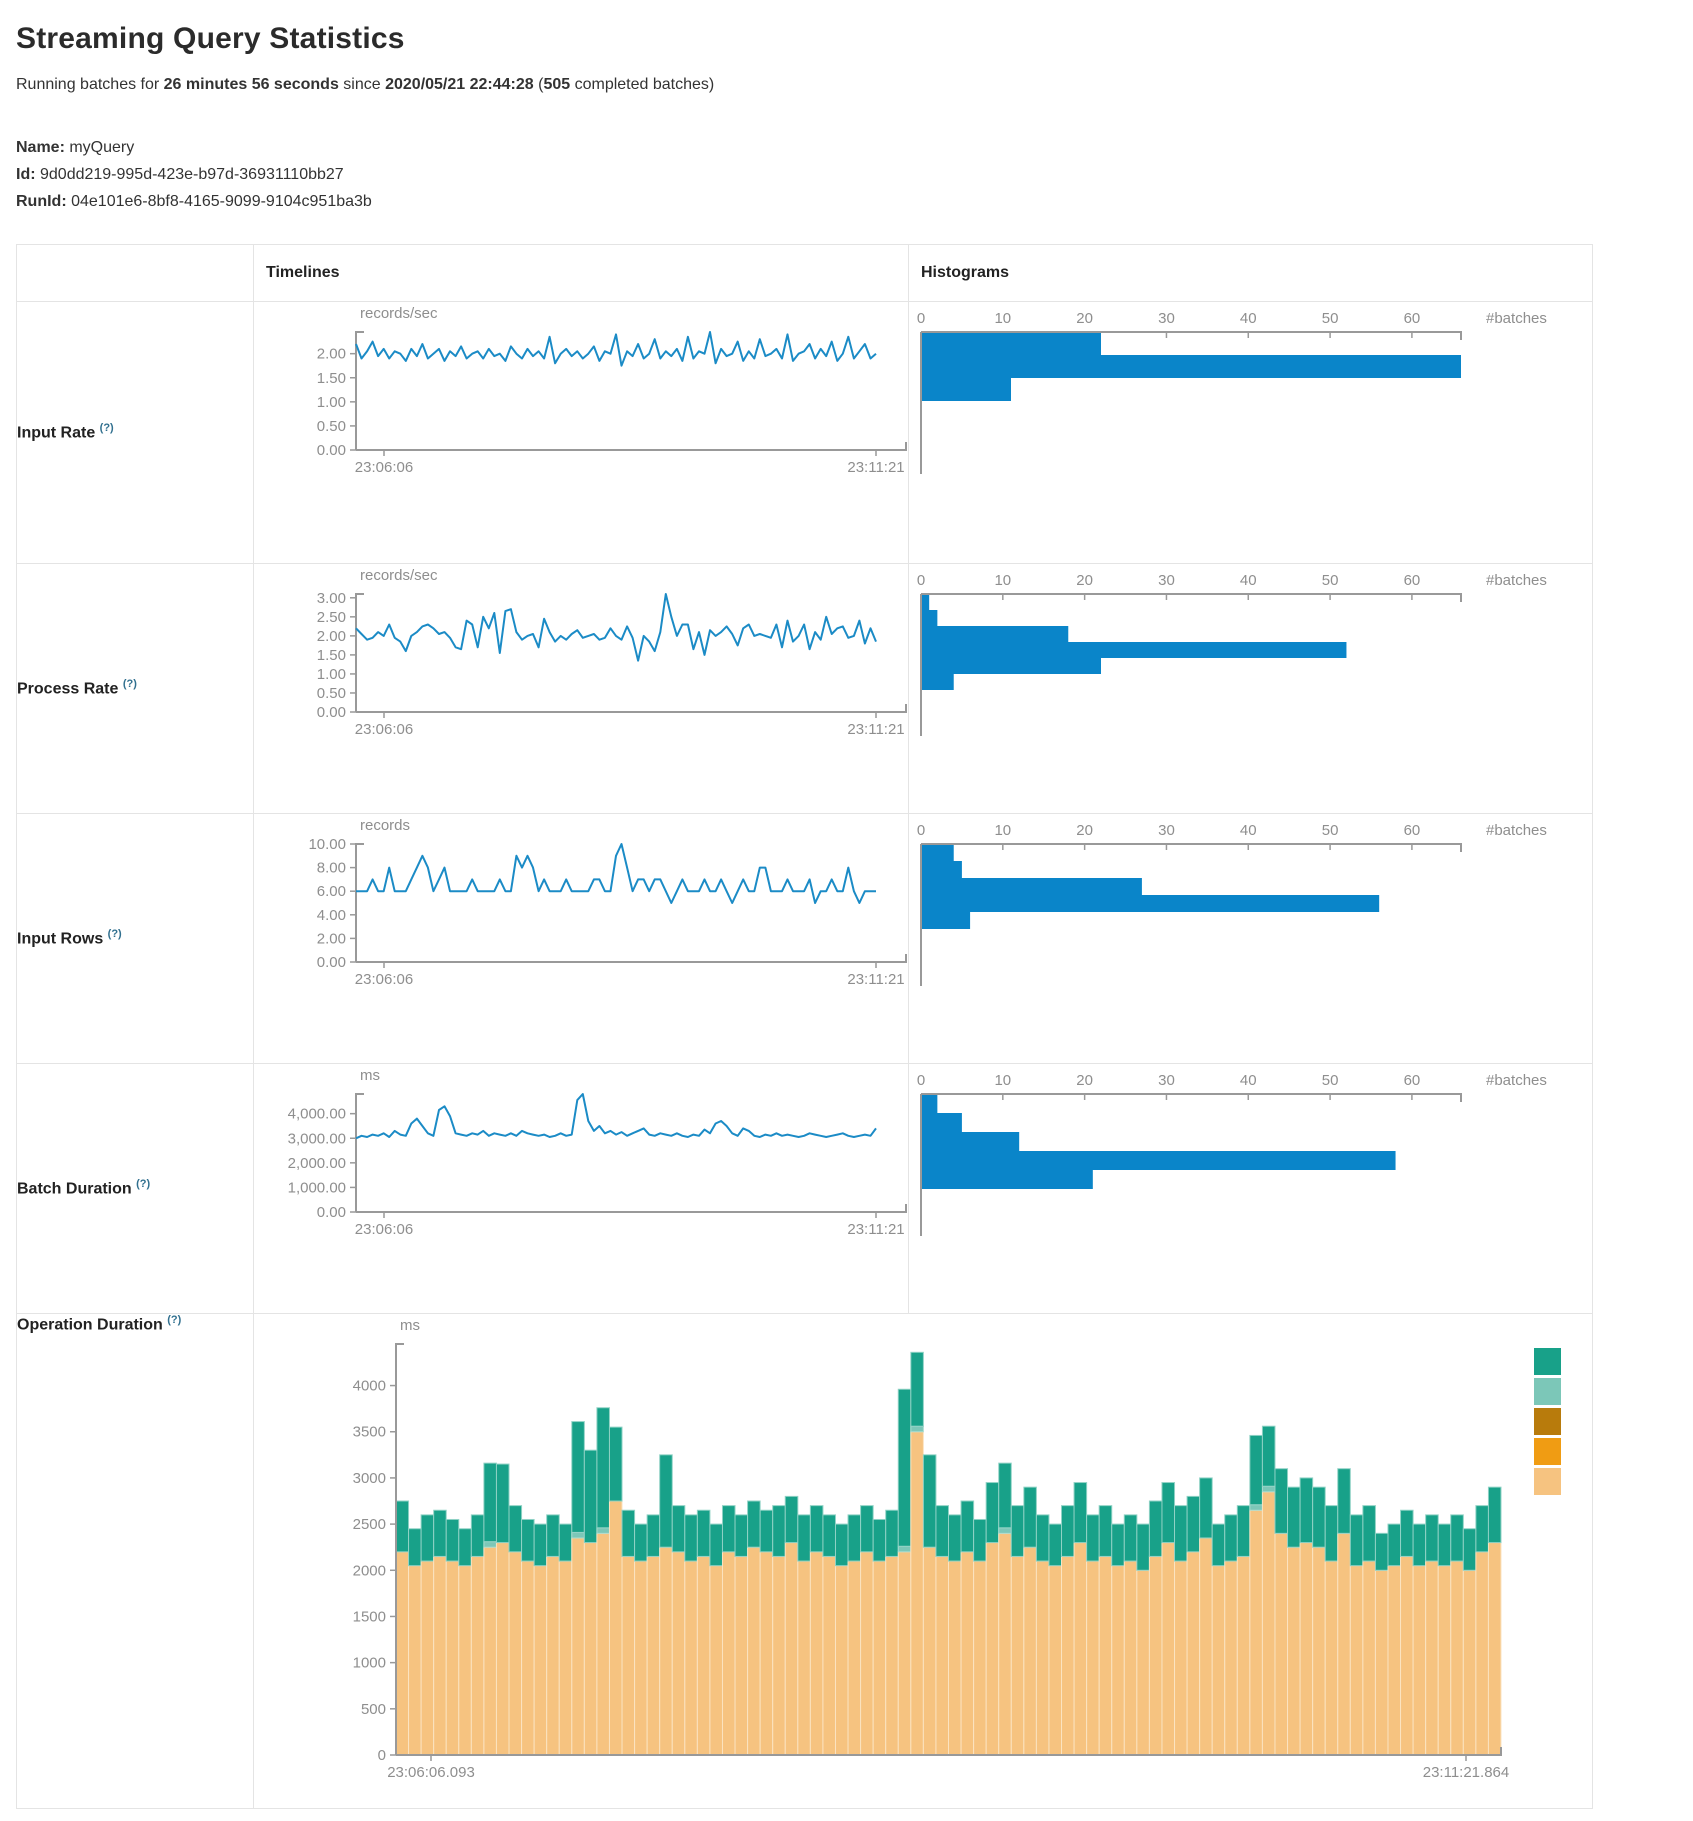 Image resolution: width=1693 pixels, height=1821 pixels. I want to click on svg-text: 1.50, so click(331, 654).